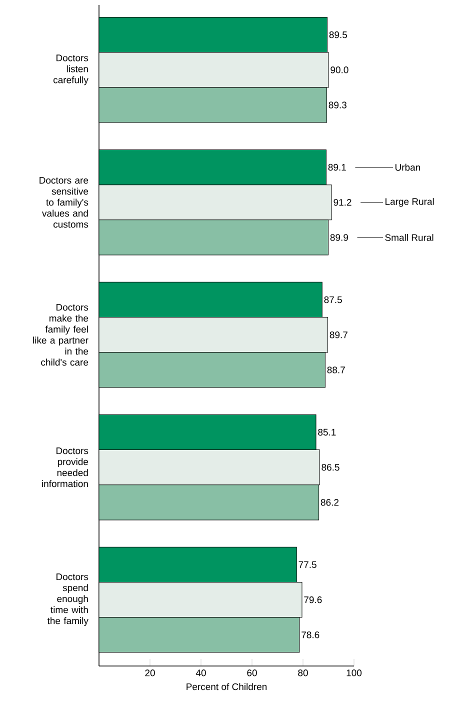 The height and width of the screenshot is (711, 476). Describe the element at coordinates (150, 673) in the screenshot. I see `x-tick-label: 20` at that location.